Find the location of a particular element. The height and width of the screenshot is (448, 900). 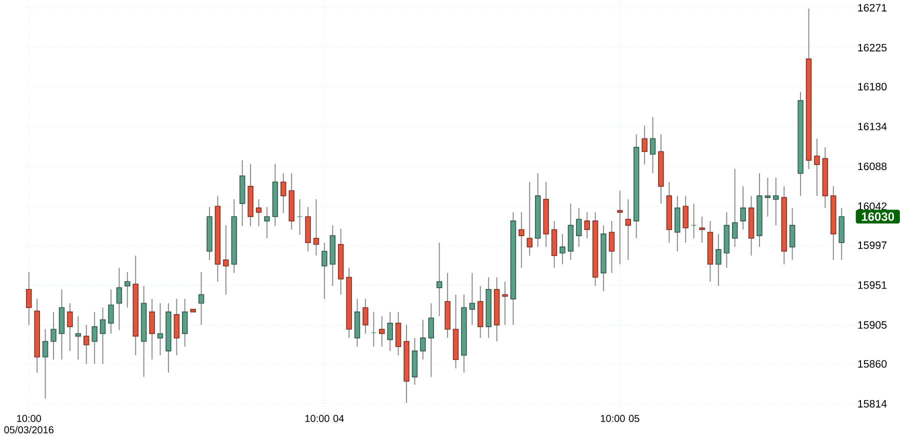

x-tick-label: 10:00 05 is located at coordinates (620, 418).